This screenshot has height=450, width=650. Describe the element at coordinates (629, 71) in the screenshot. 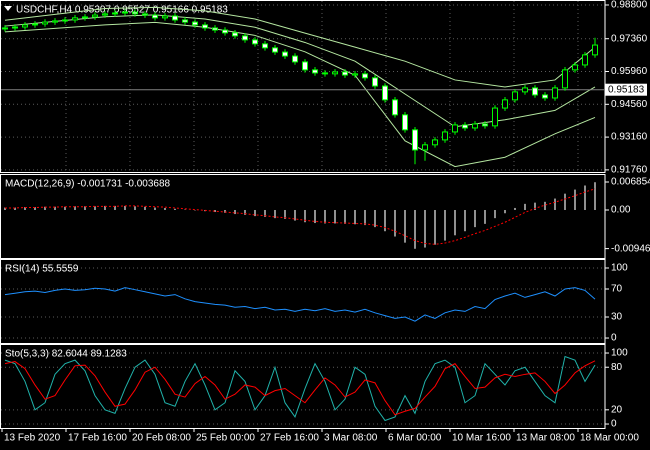

I see `y-tick-label: 0.95960` at that location.